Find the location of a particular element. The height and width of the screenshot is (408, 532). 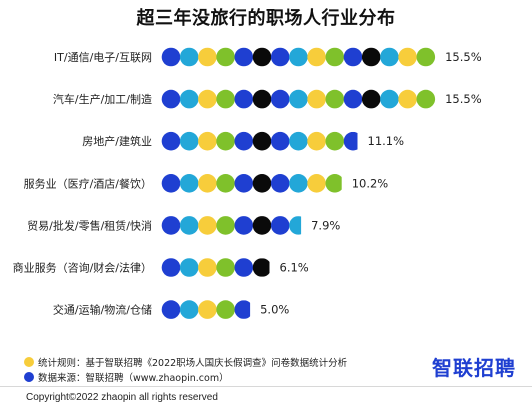

chart-row: 房地产/建筑业 11.1% is located at coordinates (243, 141).